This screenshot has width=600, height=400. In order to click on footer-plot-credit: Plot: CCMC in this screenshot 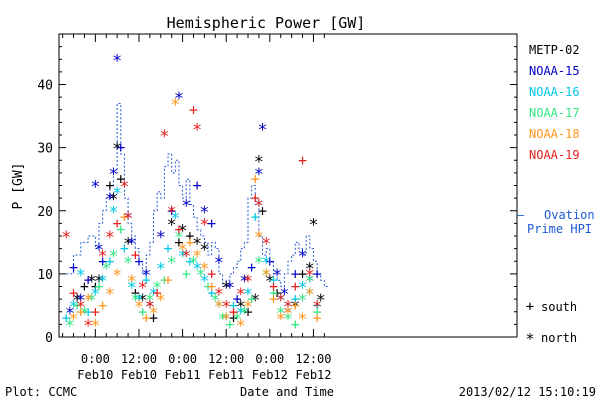, I will do `click(41, 392)`.